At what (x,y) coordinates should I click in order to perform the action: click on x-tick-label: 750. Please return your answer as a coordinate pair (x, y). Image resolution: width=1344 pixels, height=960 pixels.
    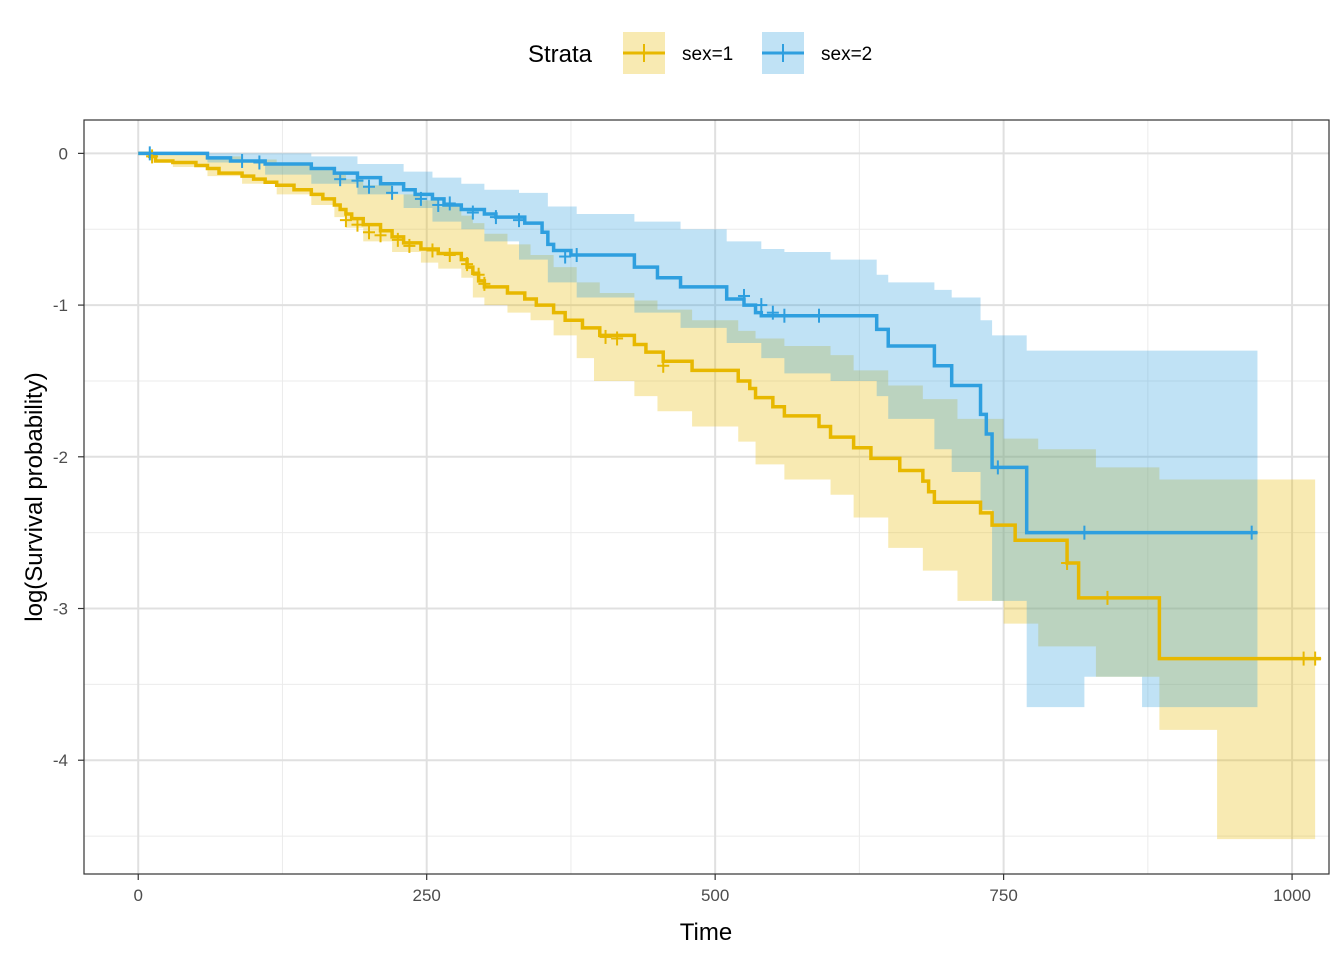
    Looking at the image, I should click on (1003, 895).